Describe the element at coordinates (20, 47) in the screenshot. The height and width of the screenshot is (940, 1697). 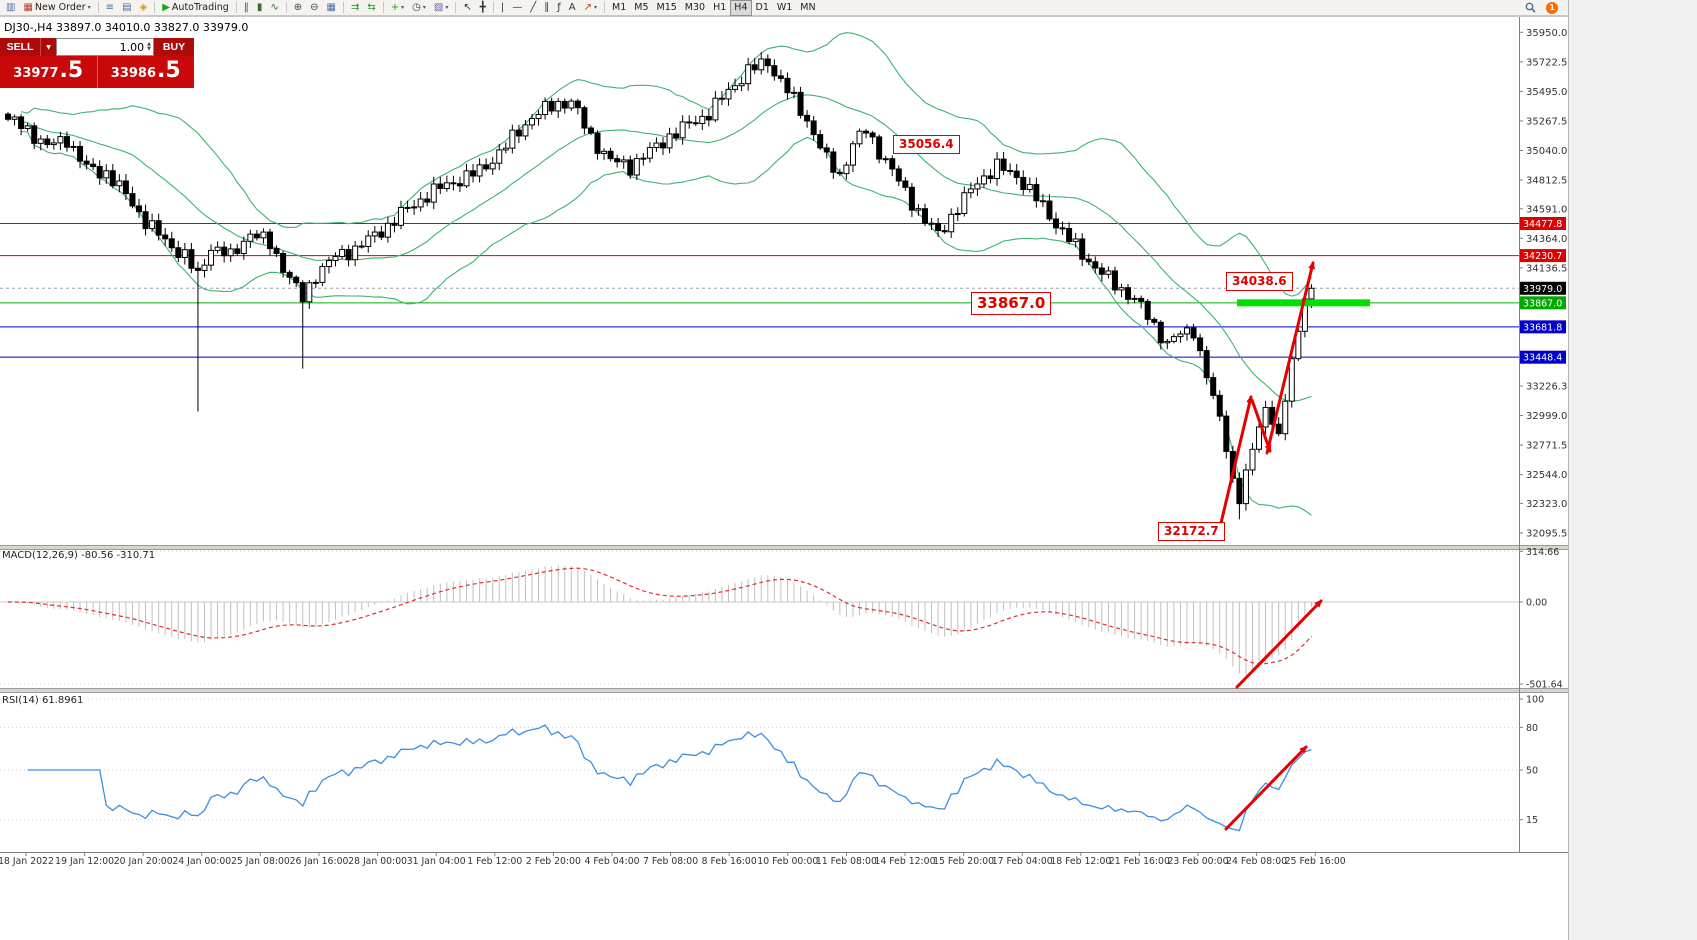
I see `sell-button: SELL` at that location.